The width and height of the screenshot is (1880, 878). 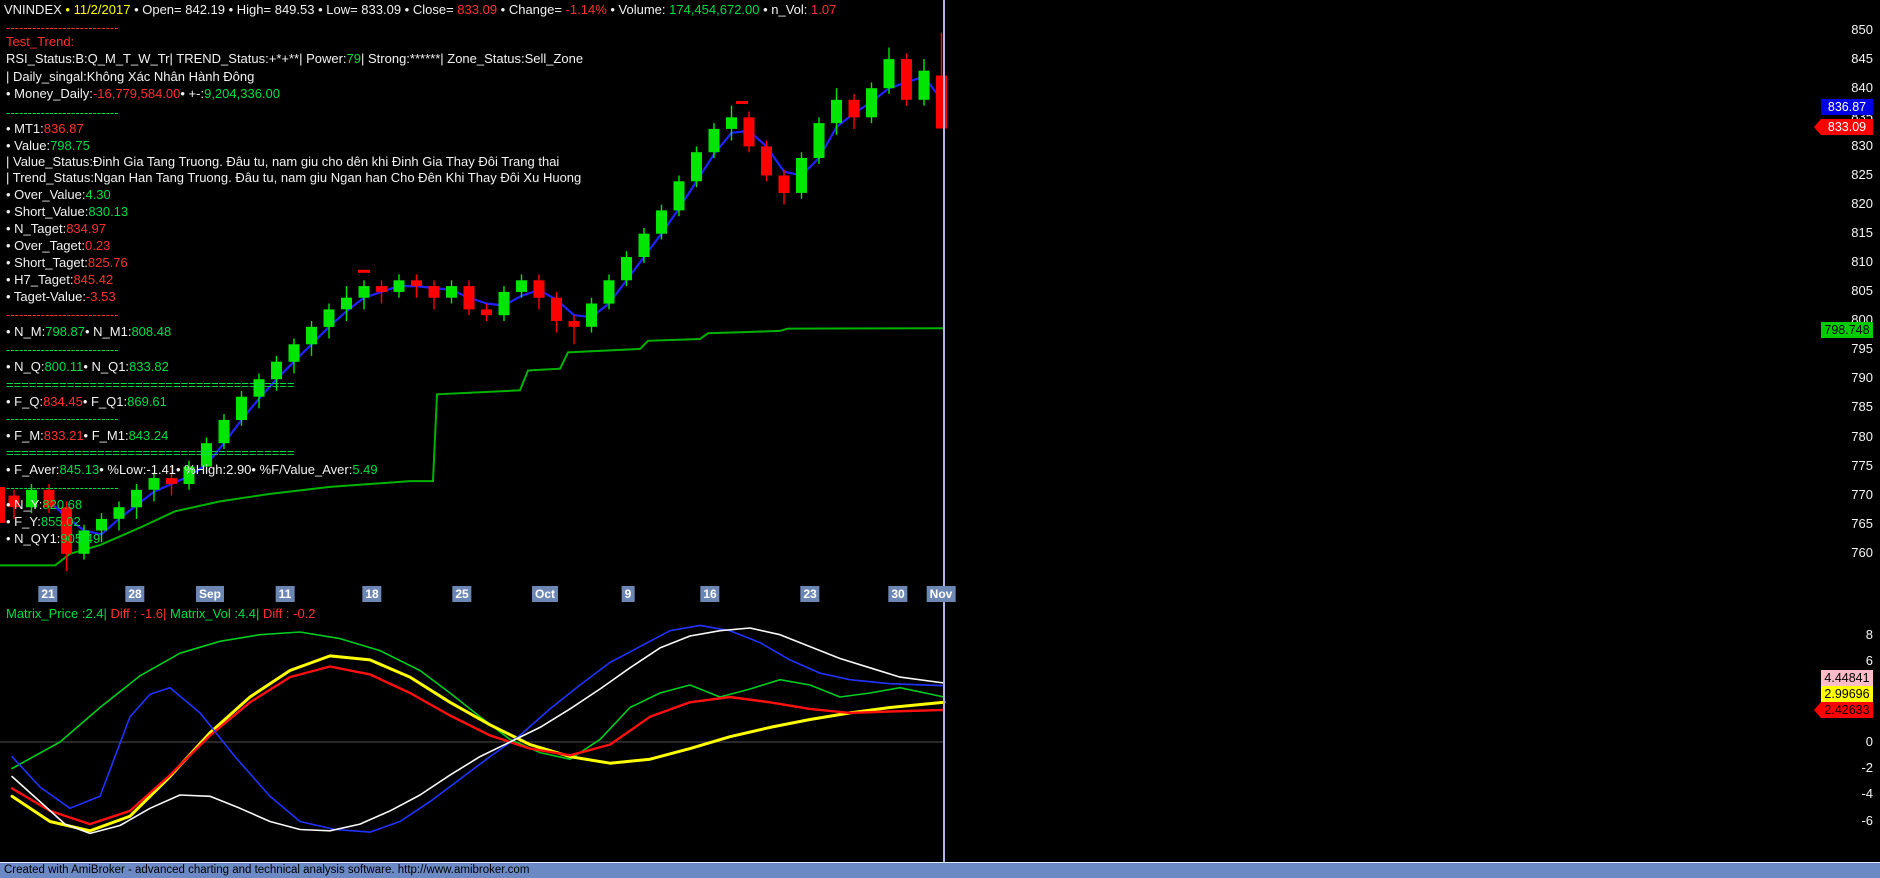 What do you see at coordinates (210, 594) in the screenshot?
I see `date-label: Sep` at bounding box center [210, 594].